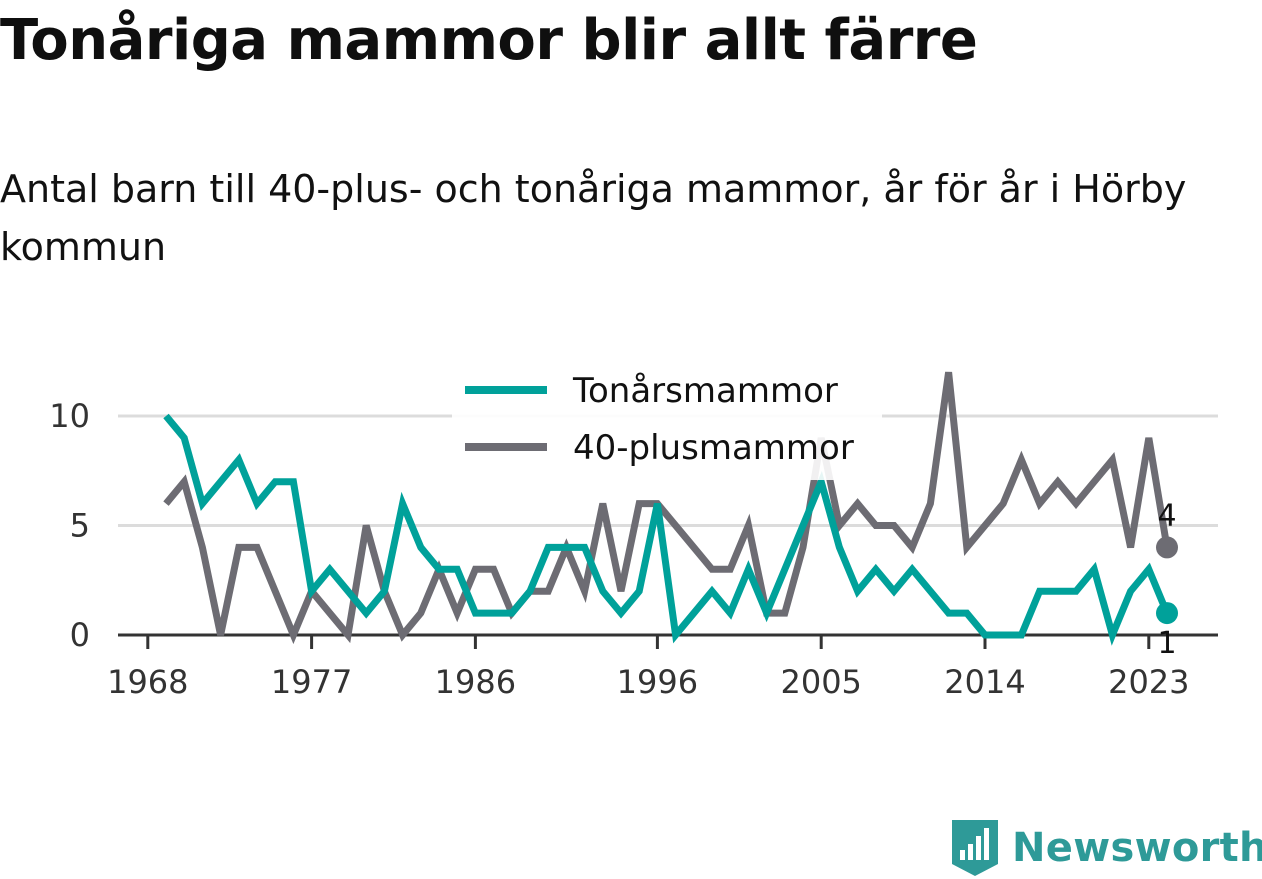 The height and width of the screenshot is (879, 1262). I want to click on legend-background, so click(667, 420).